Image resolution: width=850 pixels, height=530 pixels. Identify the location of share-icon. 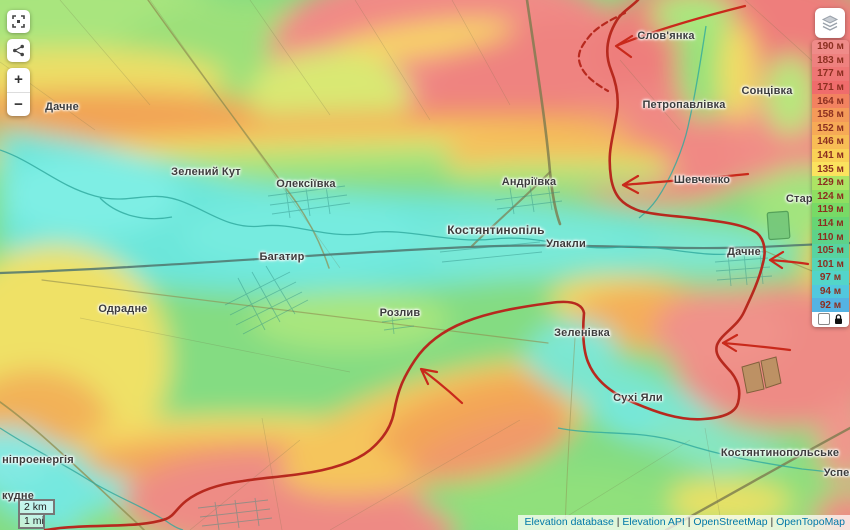
(18, 50).